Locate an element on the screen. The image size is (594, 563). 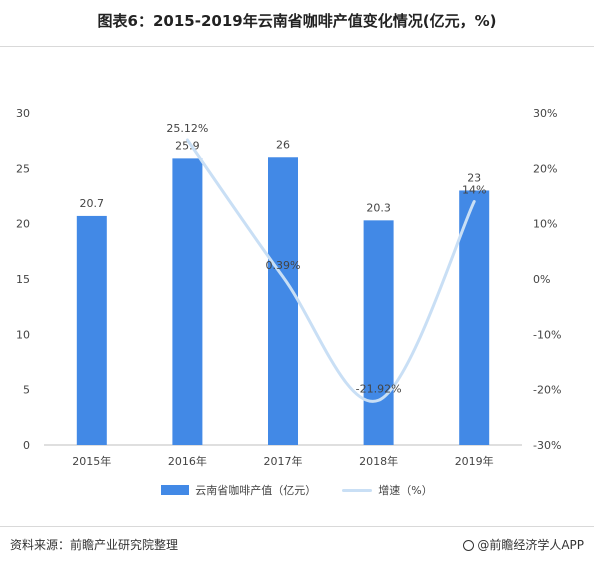
legend-line-swatch is located at coordinates (357, 490).